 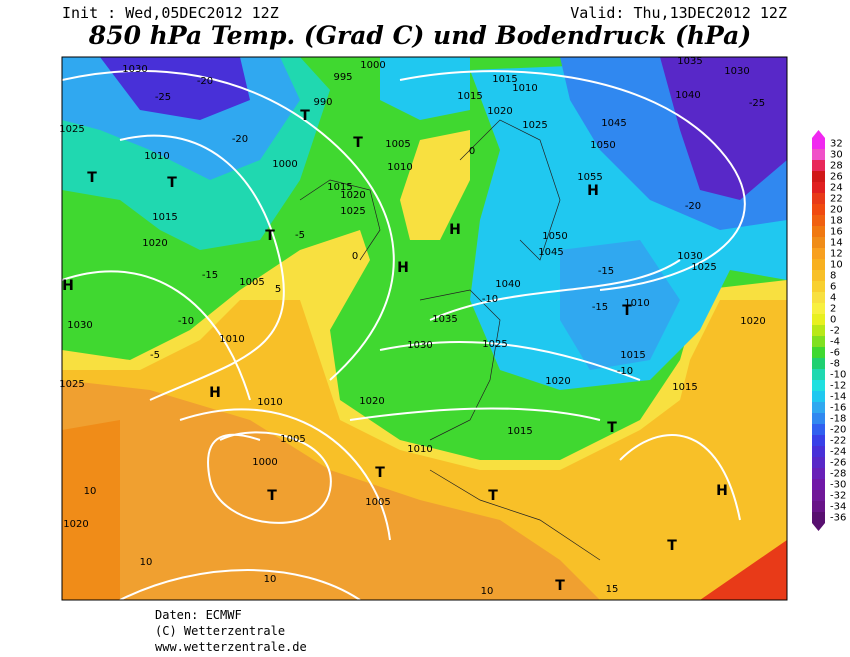 What do you see at coordinates (838, 452) in the screenshot?
I see `colorbar-label: -24` at bounding box center [838, 452].